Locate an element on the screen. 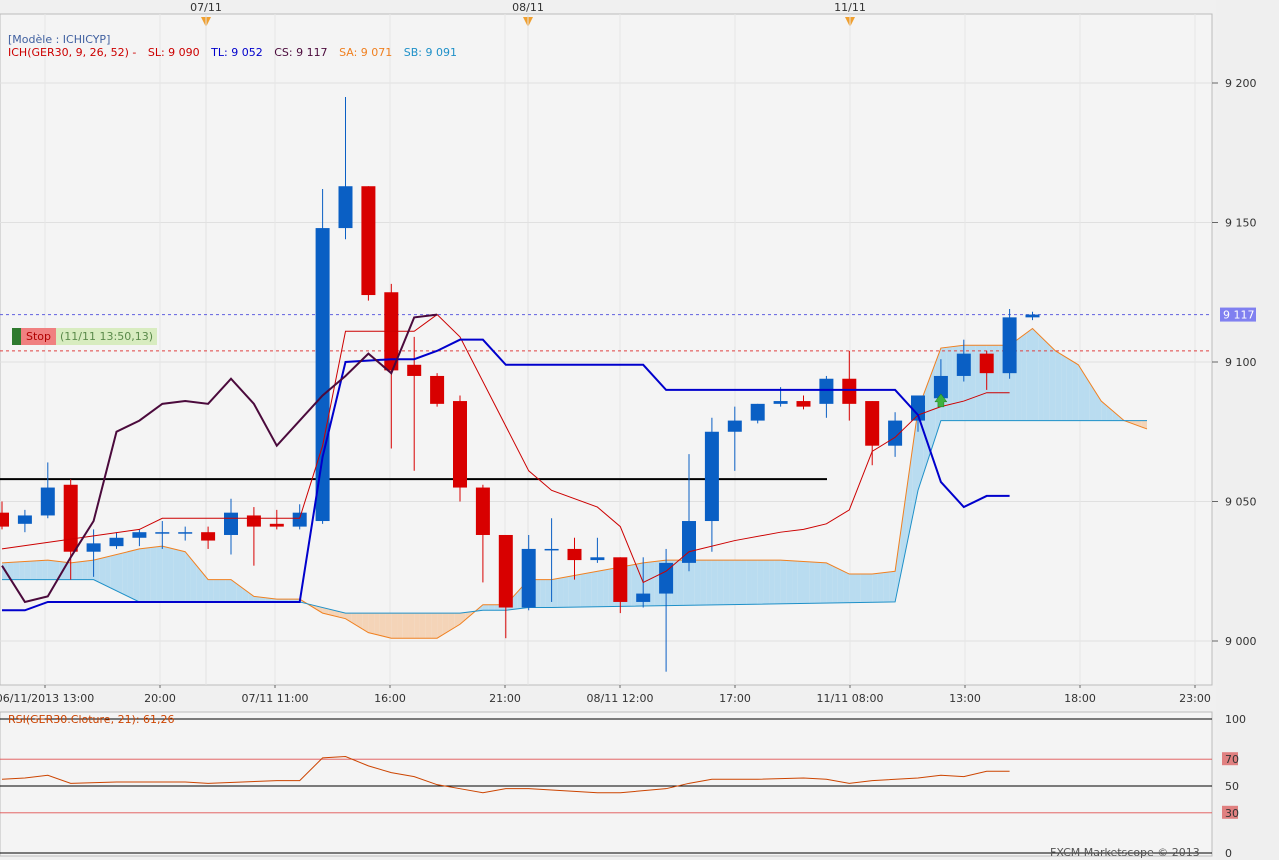  rsi-tick-label: 30 is located at coordinates (1232, 813).